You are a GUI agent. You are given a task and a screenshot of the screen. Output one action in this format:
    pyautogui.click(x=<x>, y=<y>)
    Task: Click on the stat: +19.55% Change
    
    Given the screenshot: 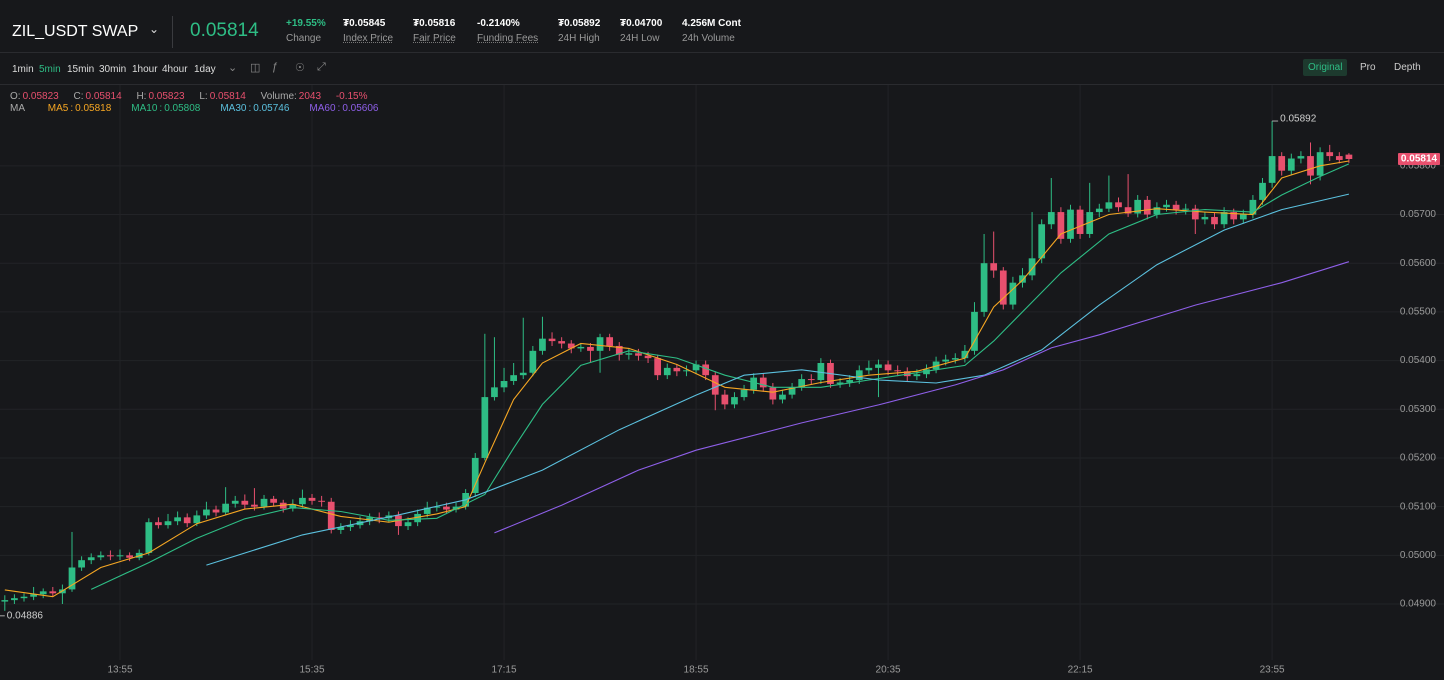 What is the action you would take?
    pyautogui.click(x=306, y=31)
    